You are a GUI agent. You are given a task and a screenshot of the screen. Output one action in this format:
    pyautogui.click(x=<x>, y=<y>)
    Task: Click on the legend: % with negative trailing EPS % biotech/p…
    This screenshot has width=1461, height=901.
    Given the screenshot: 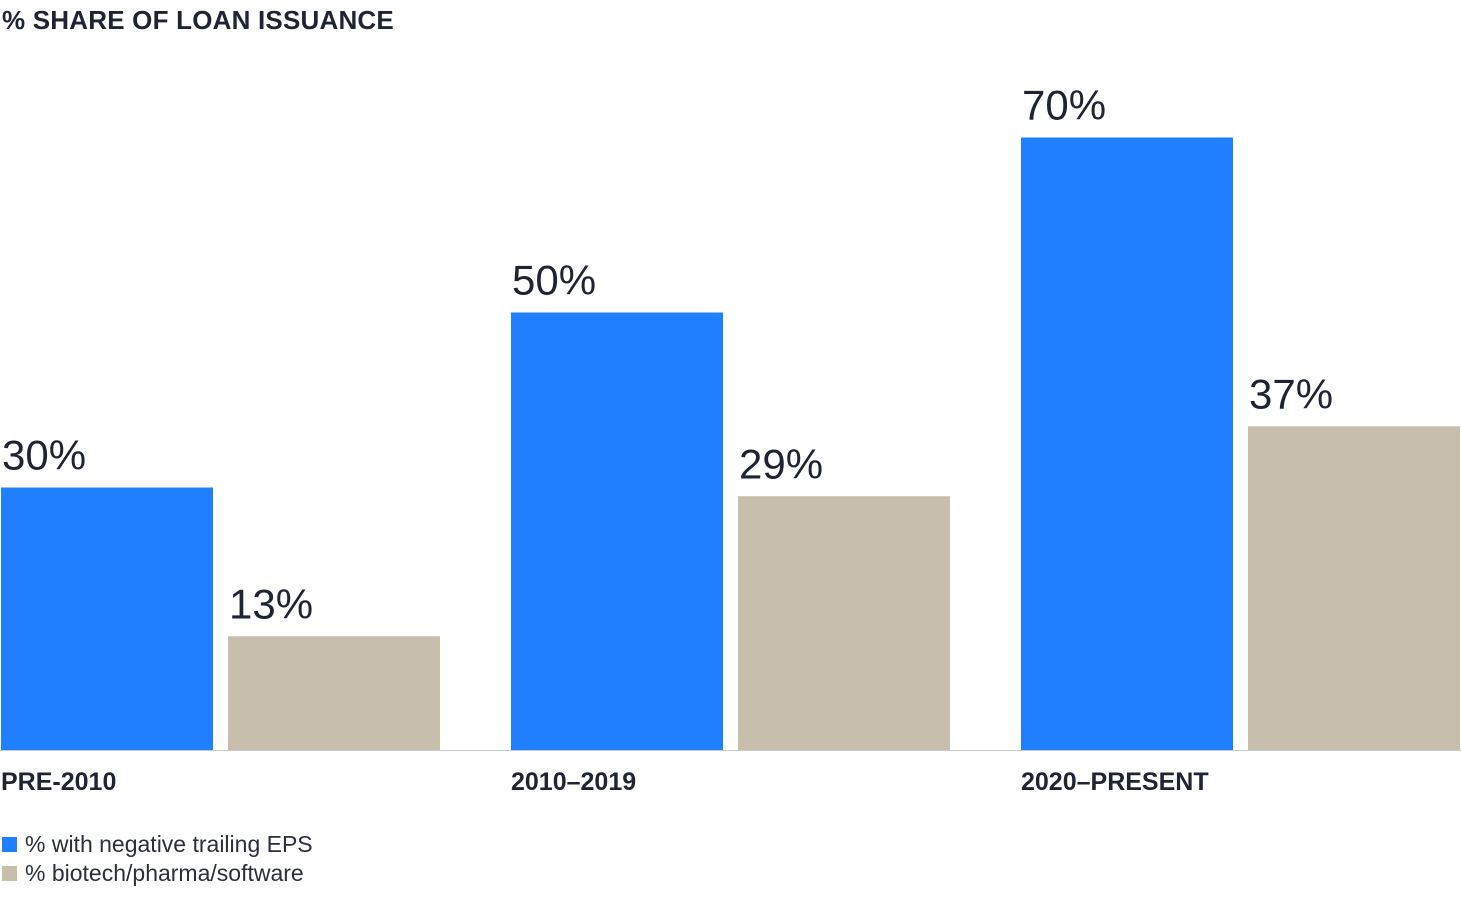 What is the action you would take?
    pyautogui.click(x=157, y=859)
    